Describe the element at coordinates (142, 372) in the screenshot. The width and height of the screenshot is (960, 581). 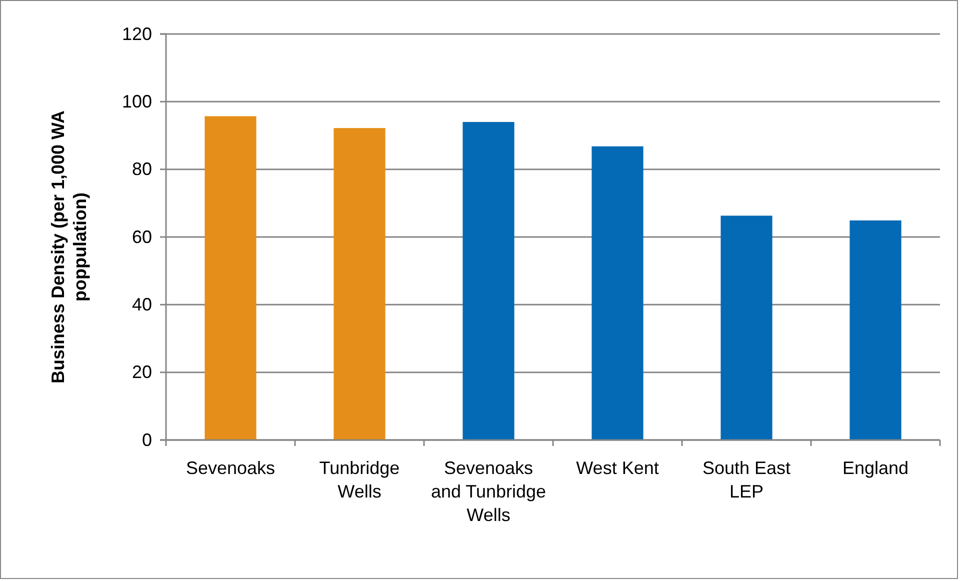
I see `y-tick-label: 20` at that location.